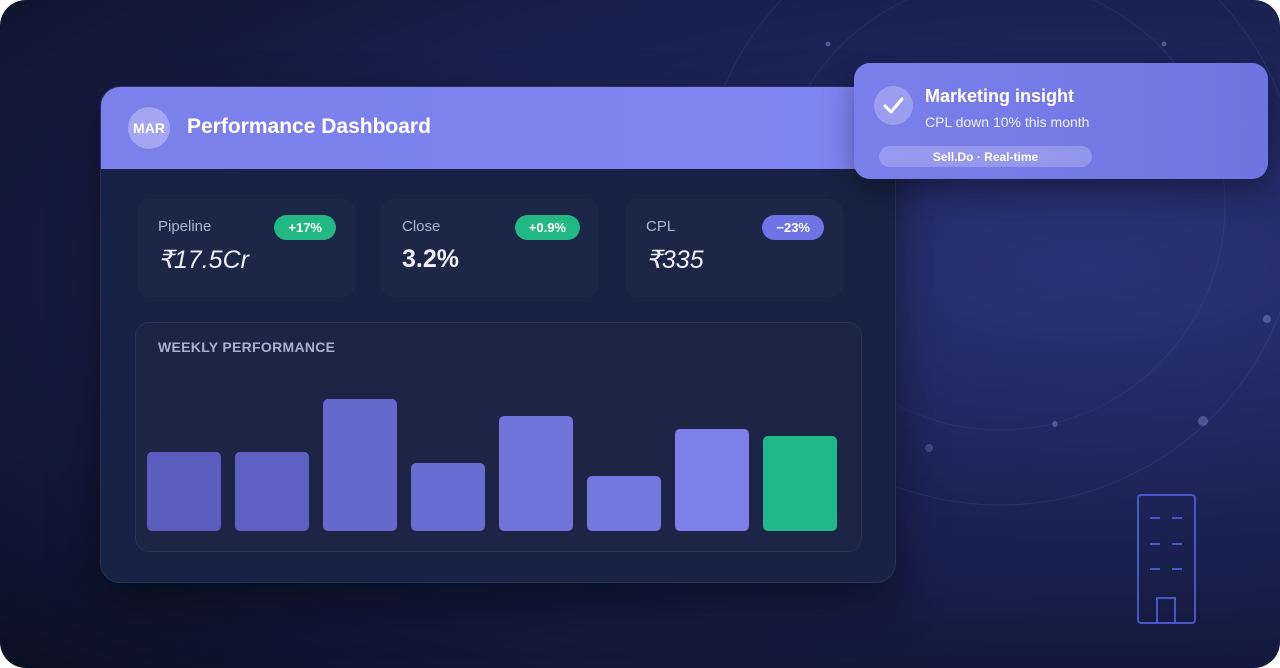 This screenshot has height=668, width=1280. What do you see at coordinates (203, 260) in the screenshot?
I see `kpi-value: ₹17.5Cr` at bounding box center [203, 260].